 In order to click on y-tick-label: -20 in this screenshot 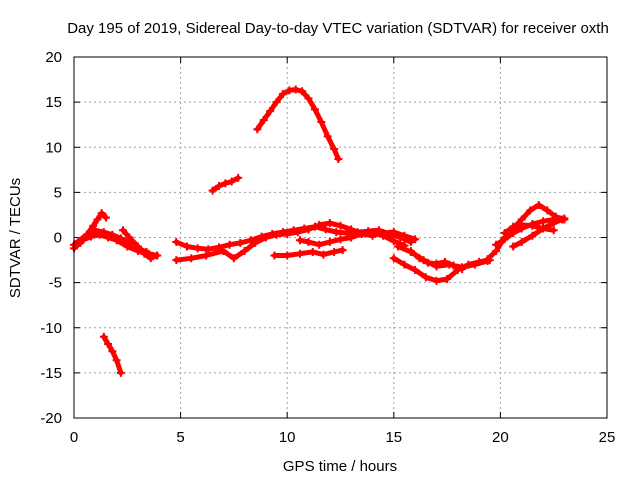, I will do `click(51, 418)`.